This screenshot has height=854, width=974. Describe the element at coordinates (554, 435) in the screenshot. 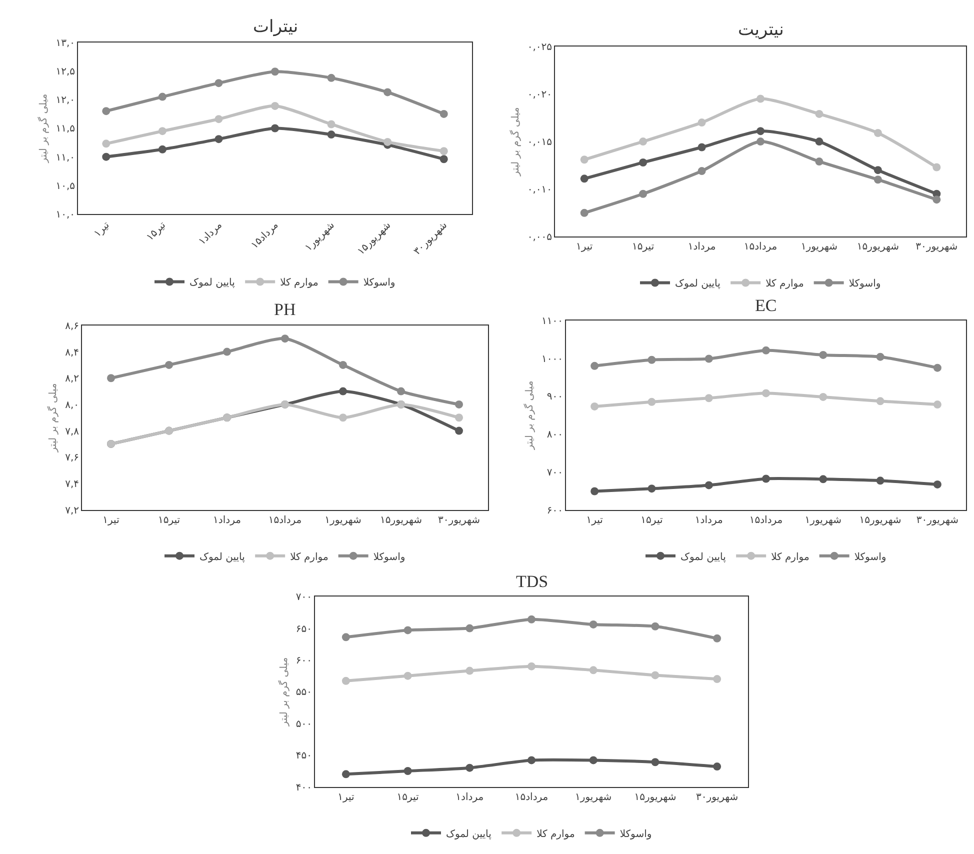

I see `y-tick-label: ۸۰۰` at that location.